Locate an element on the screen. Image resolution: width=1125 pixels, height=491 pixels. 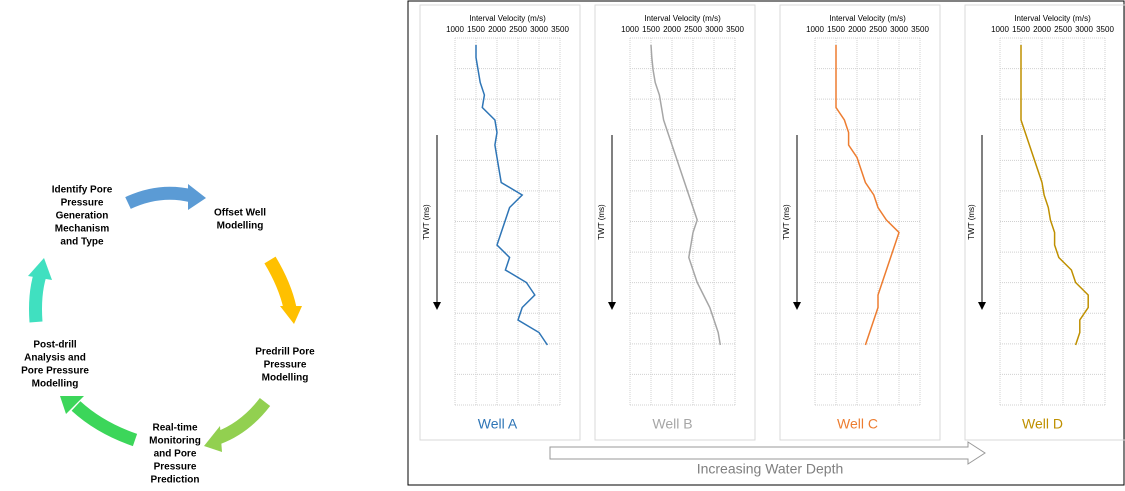
node-label: Offset Well is located at coordinates (240, 213).